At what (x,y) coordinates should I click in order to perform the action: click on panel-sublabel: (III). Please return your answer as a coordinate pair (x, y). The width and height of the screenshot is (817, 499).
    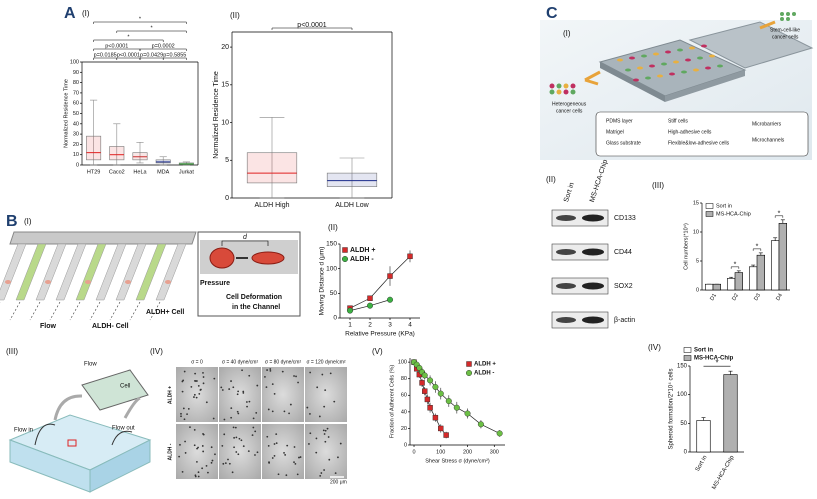
    Looking at the image, I should click on (12, 351).